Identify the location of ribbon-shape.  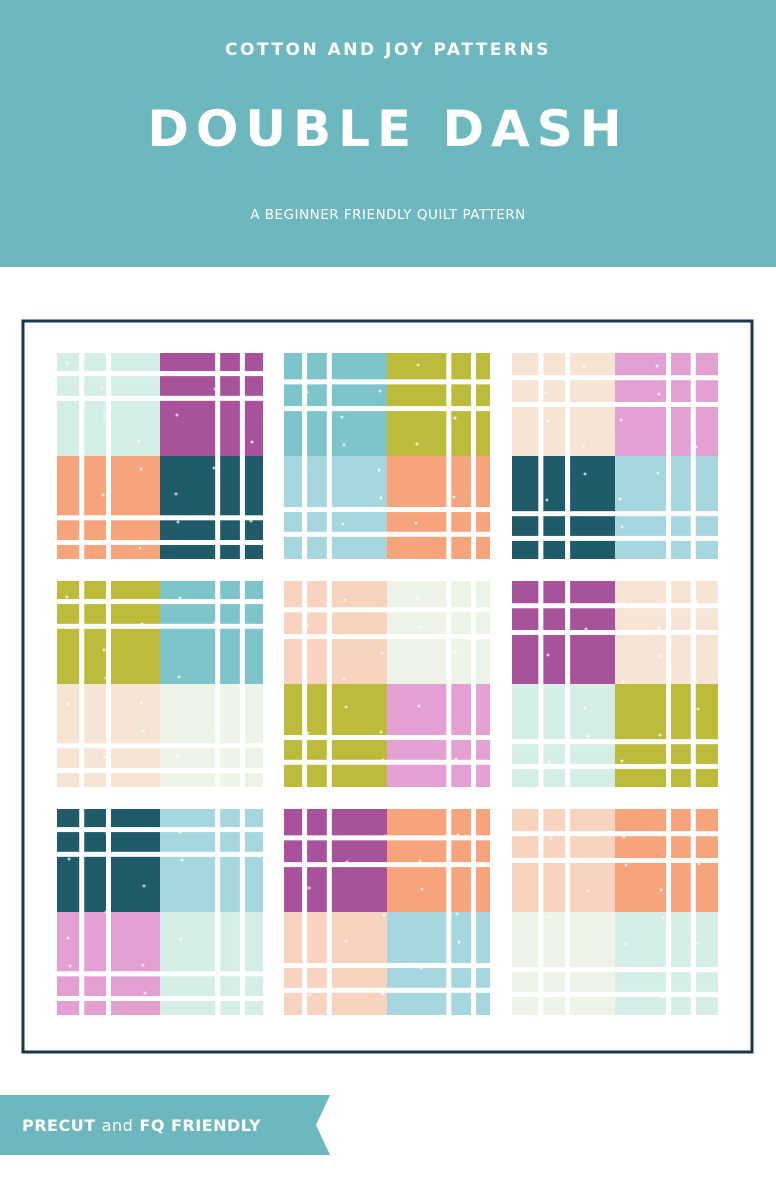
(165, 1125).